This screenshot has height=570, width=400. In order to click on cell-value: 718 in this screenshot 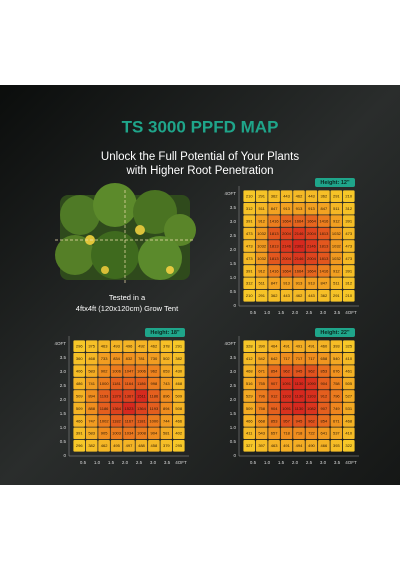, I will do `click(286, 433)`.